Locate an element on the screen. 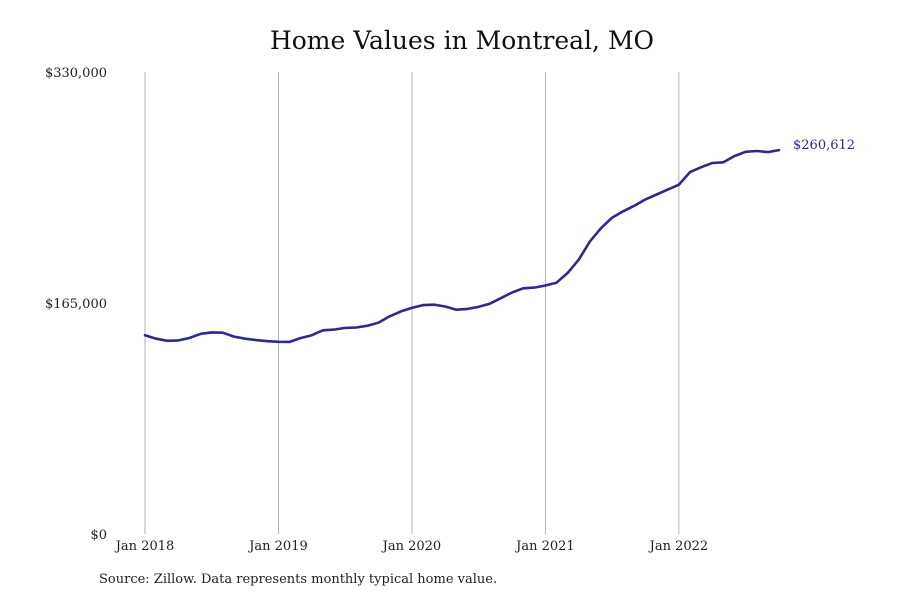 This screenshot has height=600, width=900. y-tick-label: $165,000 is located at coordinates (76, 304).